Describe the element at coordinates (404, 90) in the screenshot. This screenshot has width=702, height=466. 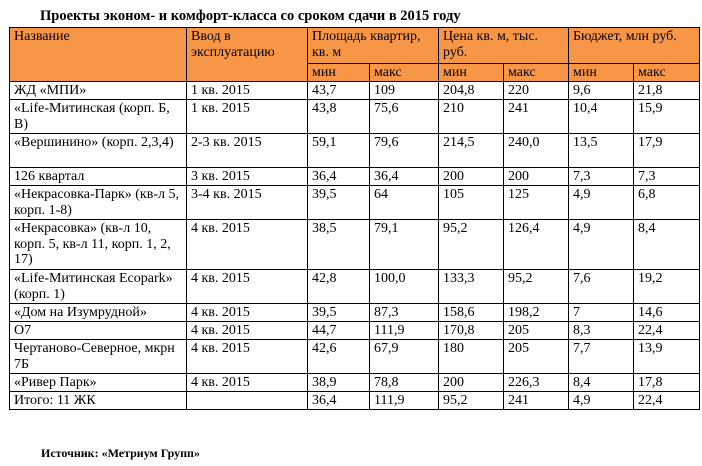
I see `cell-area-max: 109` at that location.